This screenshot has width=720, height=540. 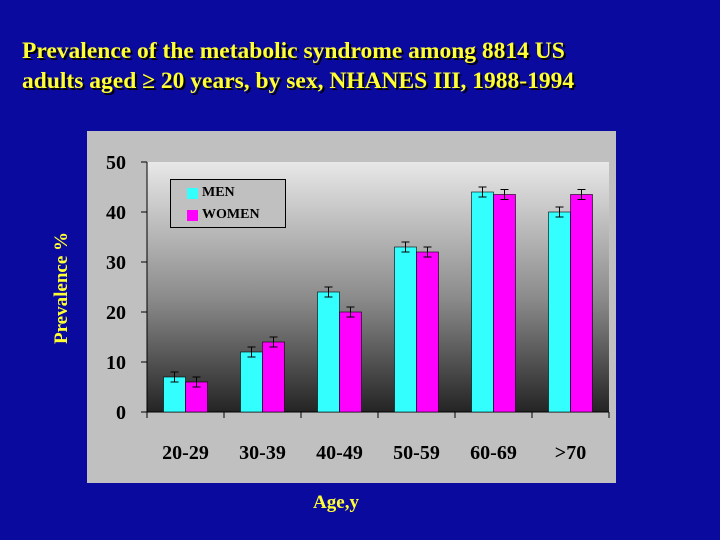 What do you see at coordinates (416, 453) in the screenshot?
I see `x-tick-label: 50-59` at bounding box center [416, 453].